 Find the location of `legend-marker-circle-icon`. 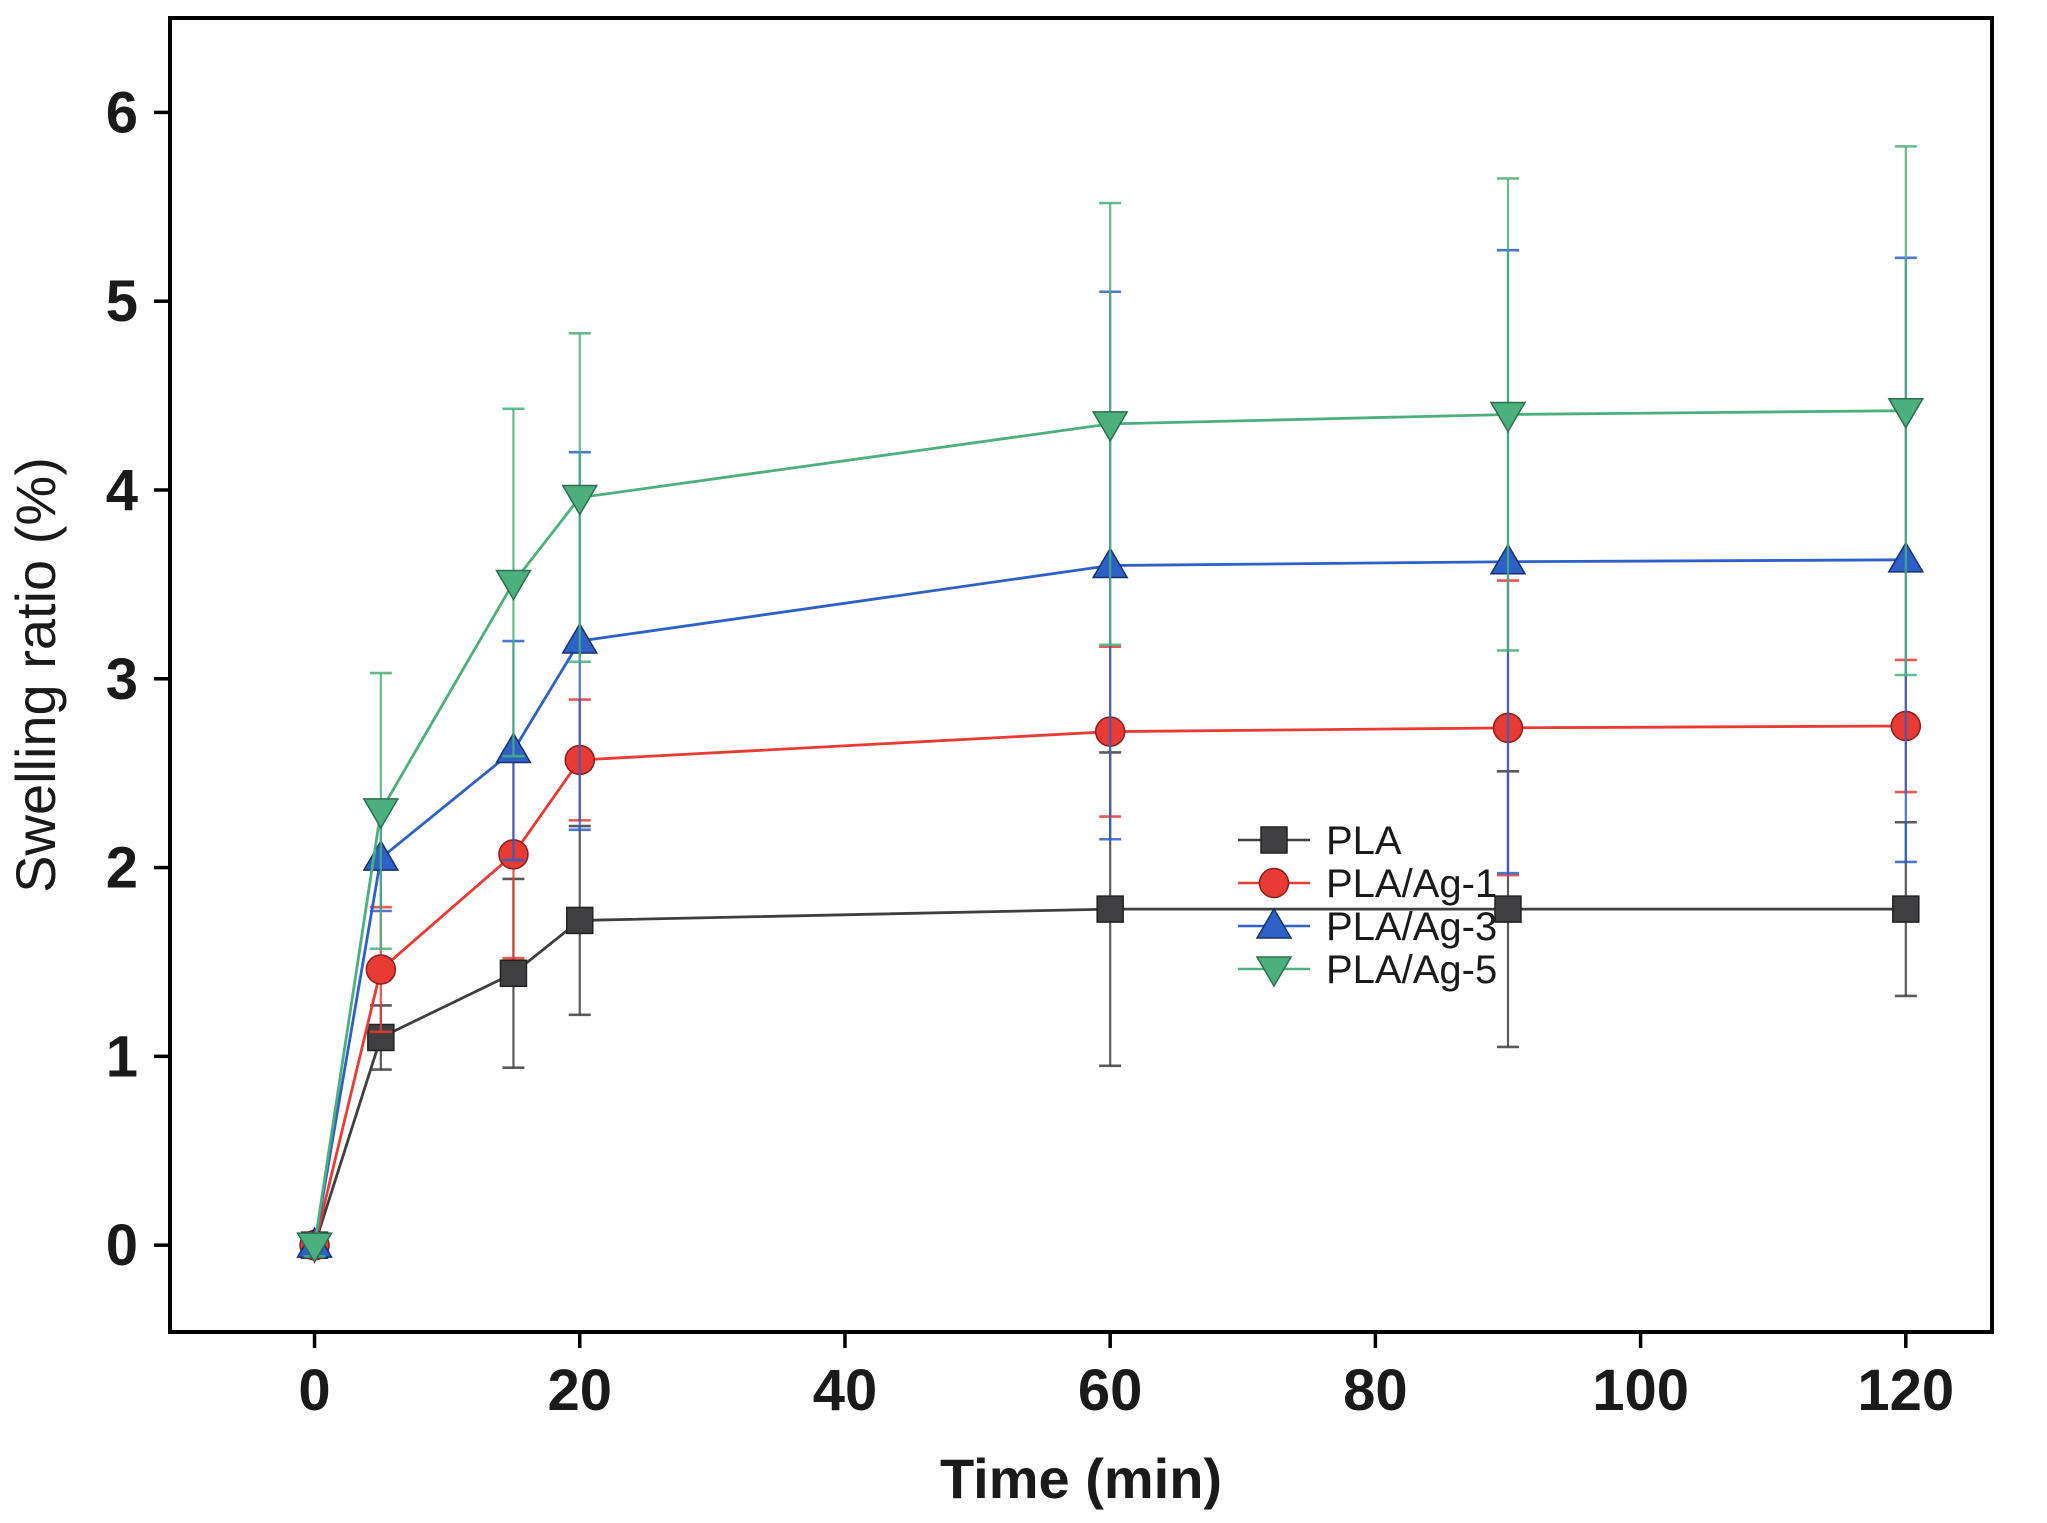

legend-marker-circle-icon is located at coordinates (1274, 883).